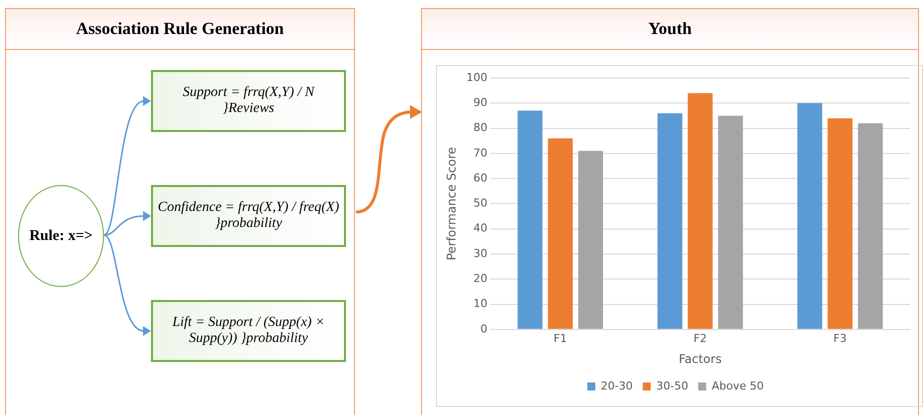 This screenshot has height=415, width=923. I want to click on y-tick-label: 50, so click(480, 203).